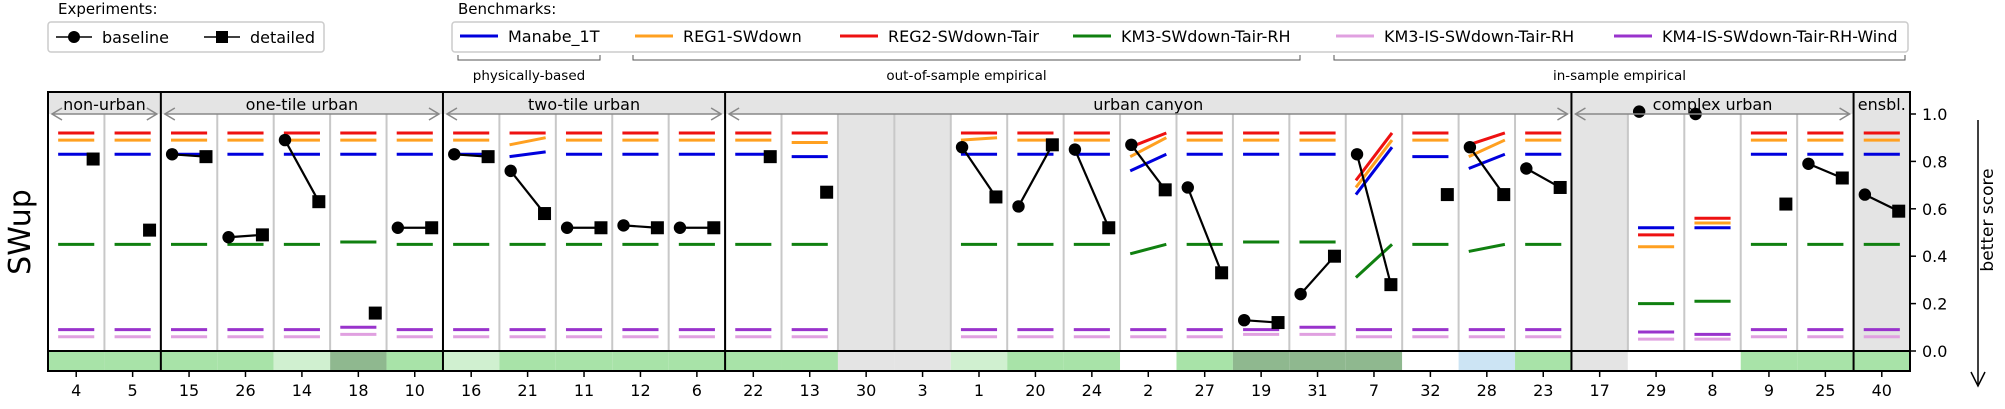  I want to click on y-tick-label: 0.2, so click(1934, 304).